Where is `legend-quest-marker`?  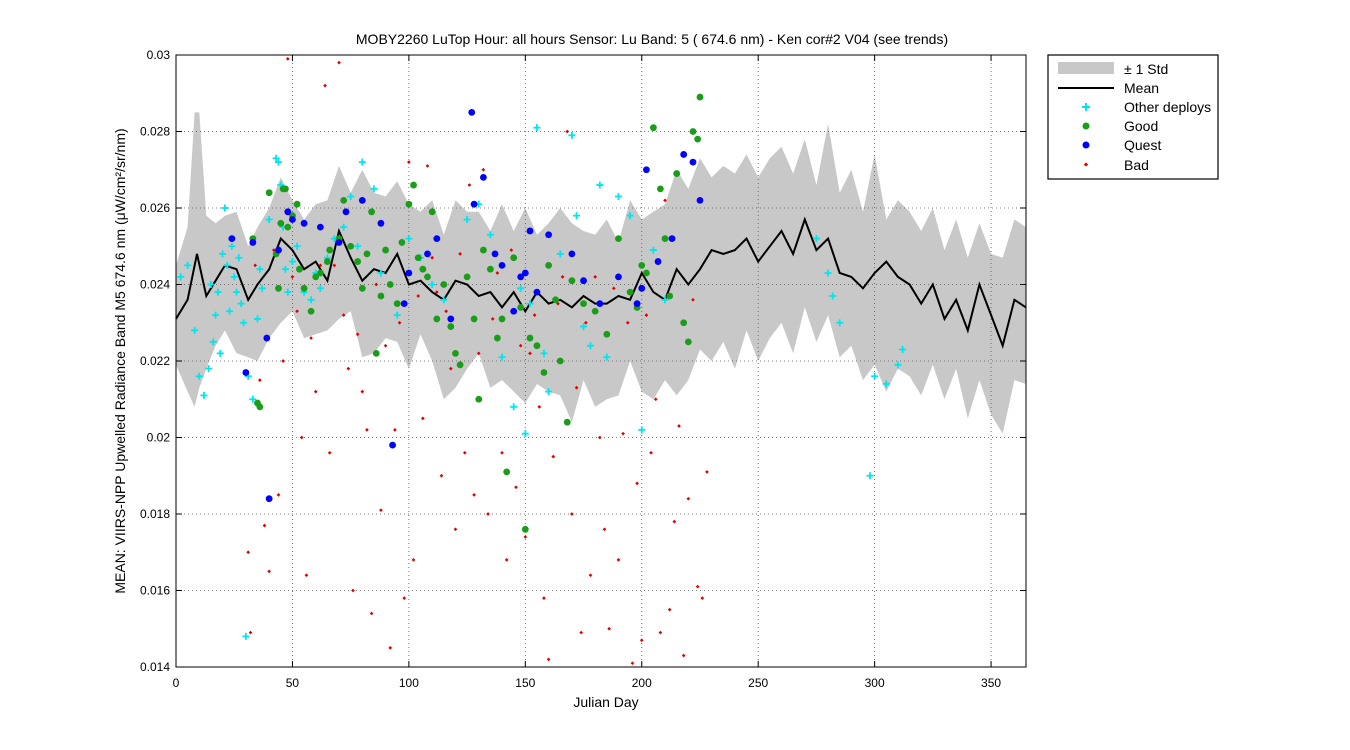
legend-quest-marker is located at coordinates (1086, 145).